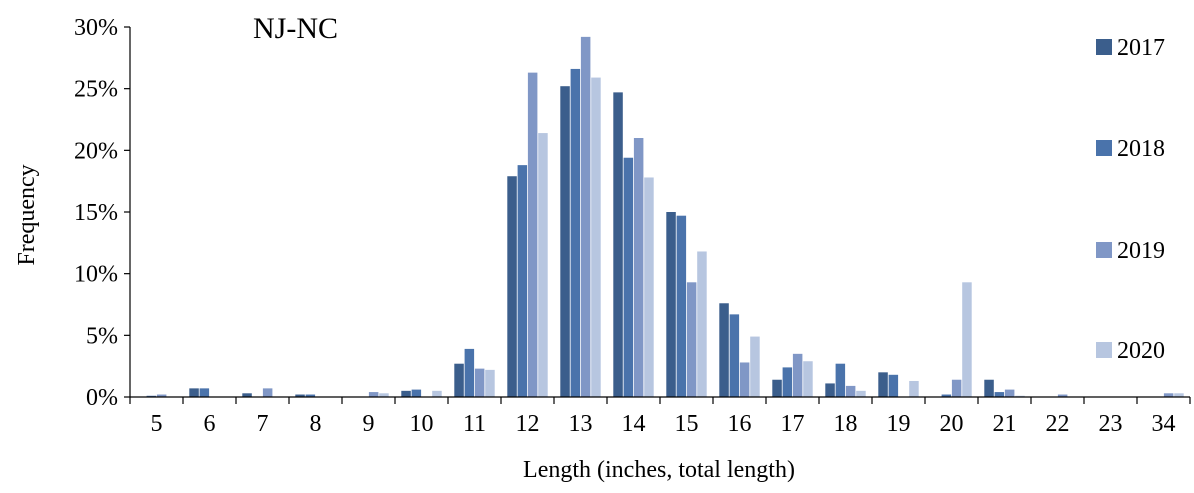  What do you see at coordinates (263, 424) in the screenshot?
I see `x-tick-label: 7` at bounding box center [263, 424].